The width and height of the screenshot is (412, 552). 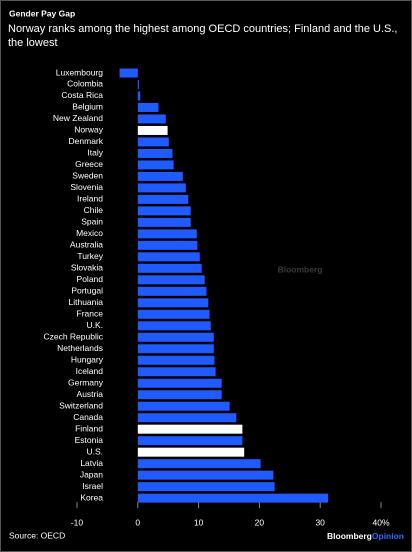 What do you see at coordinates (92, 222) in the screenshot?
I see `y-tick-label: Spain` at bounding box center [92, 222].